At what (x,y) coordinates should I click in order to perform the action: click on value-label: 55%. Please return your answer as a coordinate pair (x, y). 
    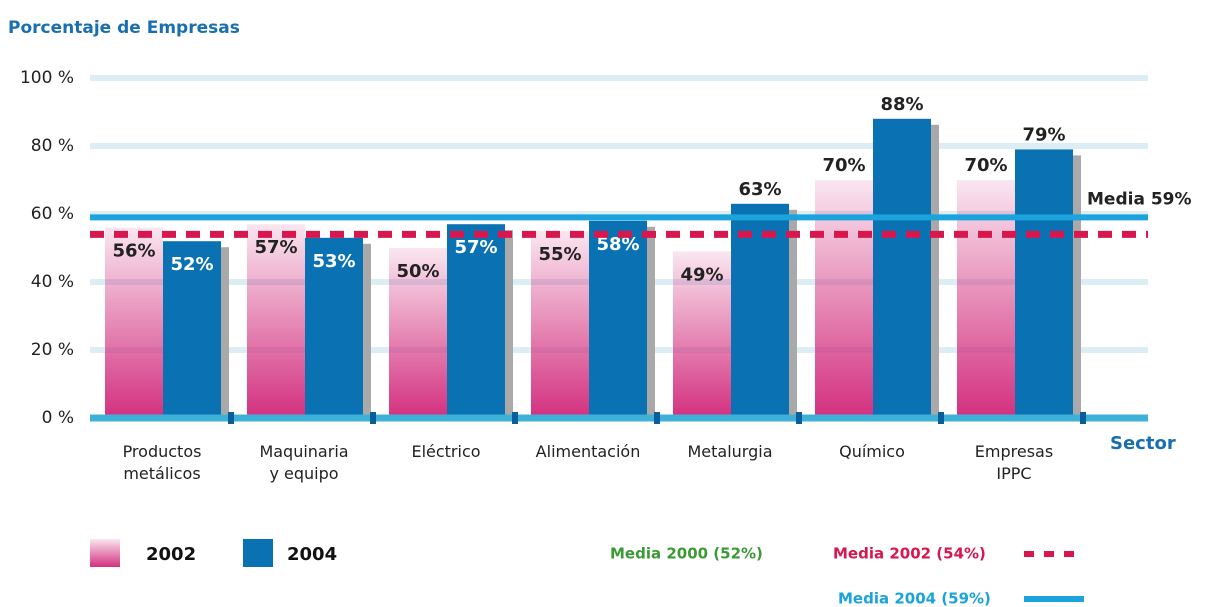
    Looking at the image, I should click on (559, 254).